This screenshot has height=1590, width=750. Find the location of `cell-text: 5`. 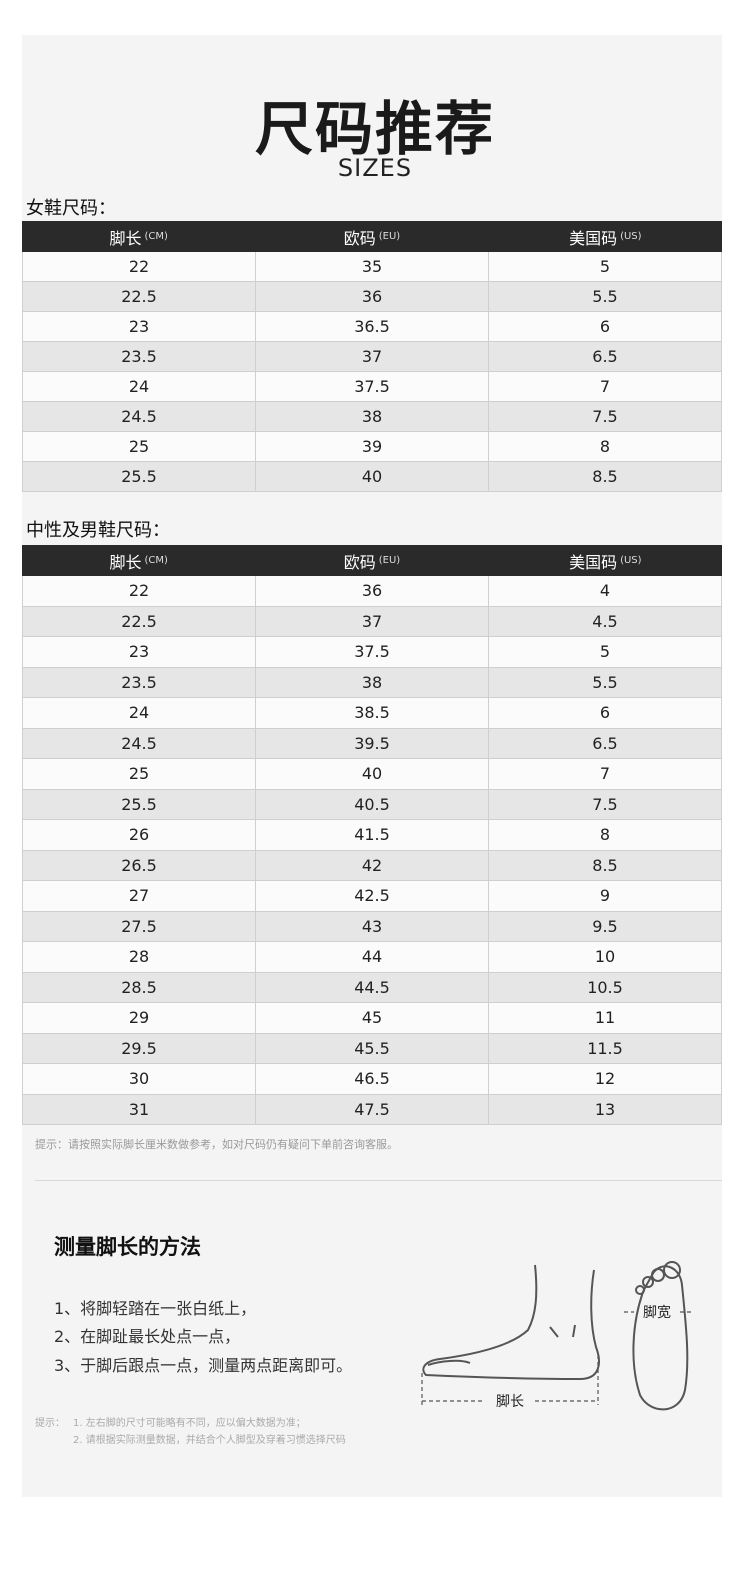

cell-text: 5 is located at coordinates (605, 652).